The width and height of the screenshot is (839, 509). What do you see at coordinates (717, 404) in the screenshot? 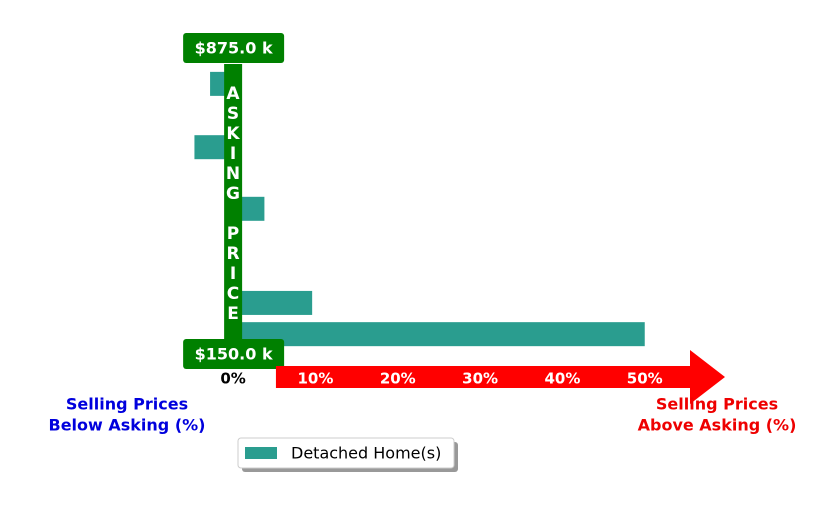
I see `right-label: Selling Prices` at bounding box center [717, 404].